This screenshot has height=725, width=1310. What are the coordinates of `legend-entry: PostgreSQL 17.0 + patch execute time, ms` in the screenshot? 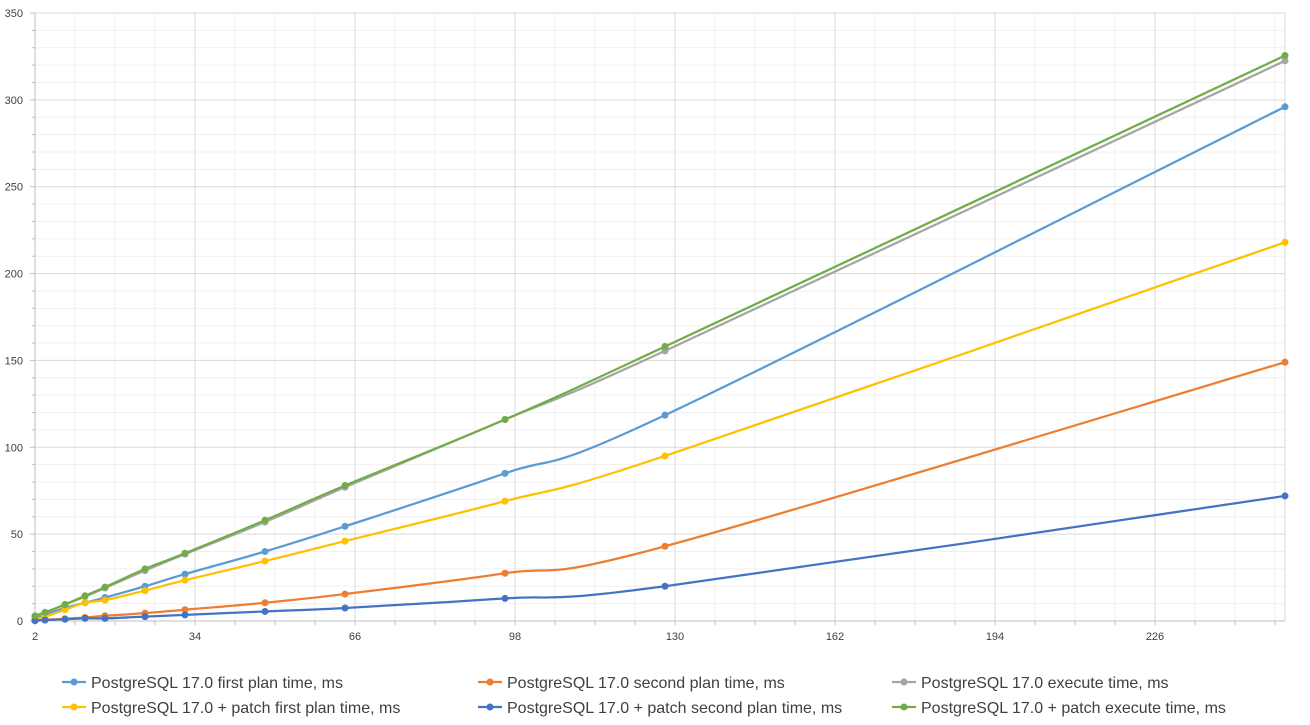 It's located at (1059, 708).